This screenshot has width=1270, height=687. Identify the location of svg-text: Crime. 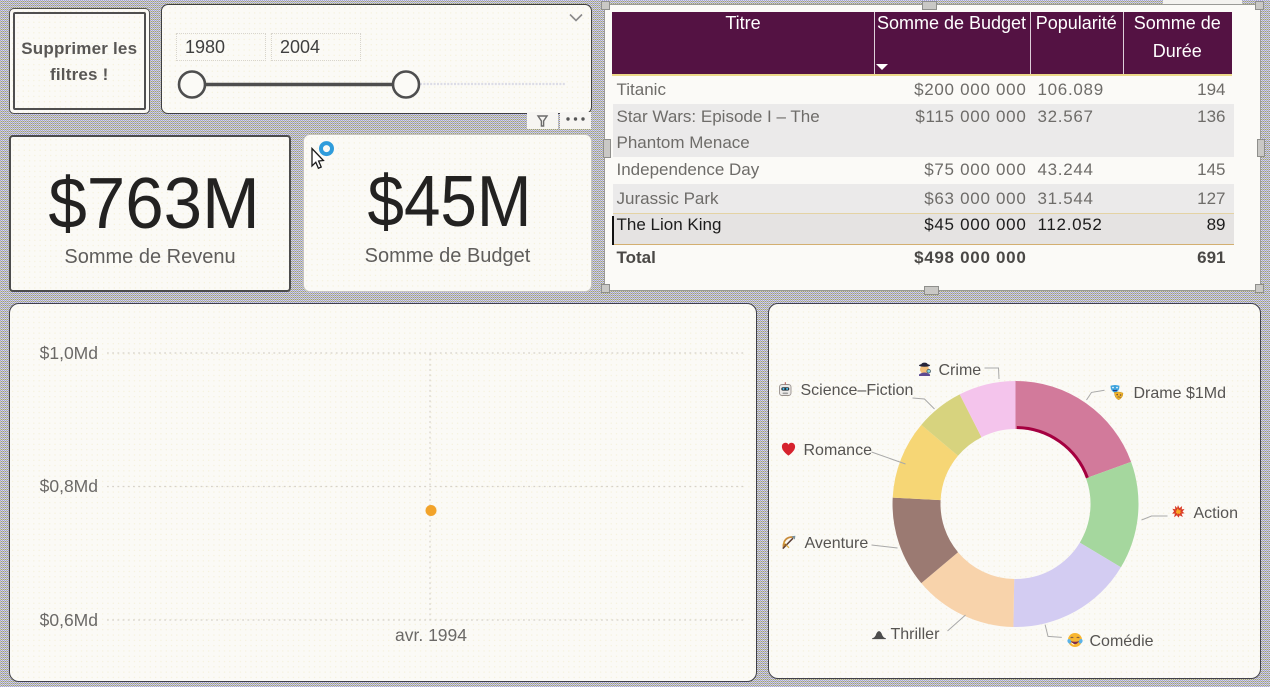
(960, 370).